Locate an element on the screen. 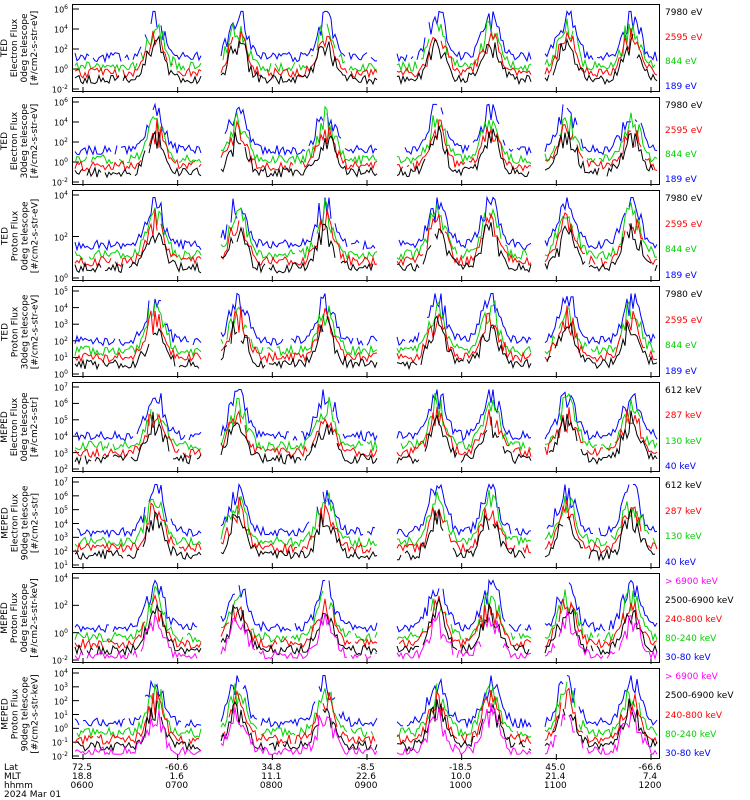 The image size is (750, 800). x-mlt-value: 11.1 is located at coordinates (271, 777).